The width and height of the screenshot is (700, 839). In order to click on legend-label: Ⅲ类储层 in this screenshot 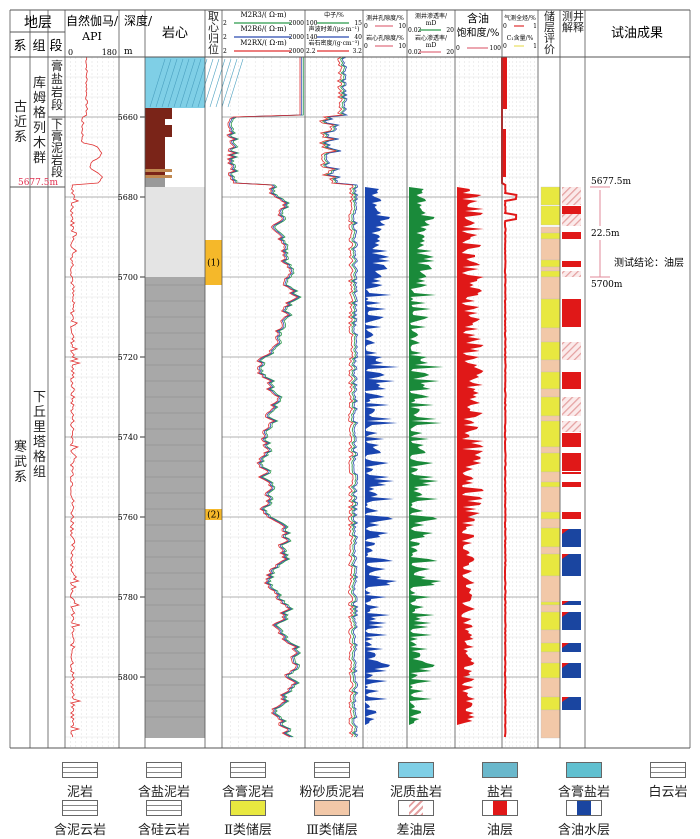, I will do `click(332, 830)`.